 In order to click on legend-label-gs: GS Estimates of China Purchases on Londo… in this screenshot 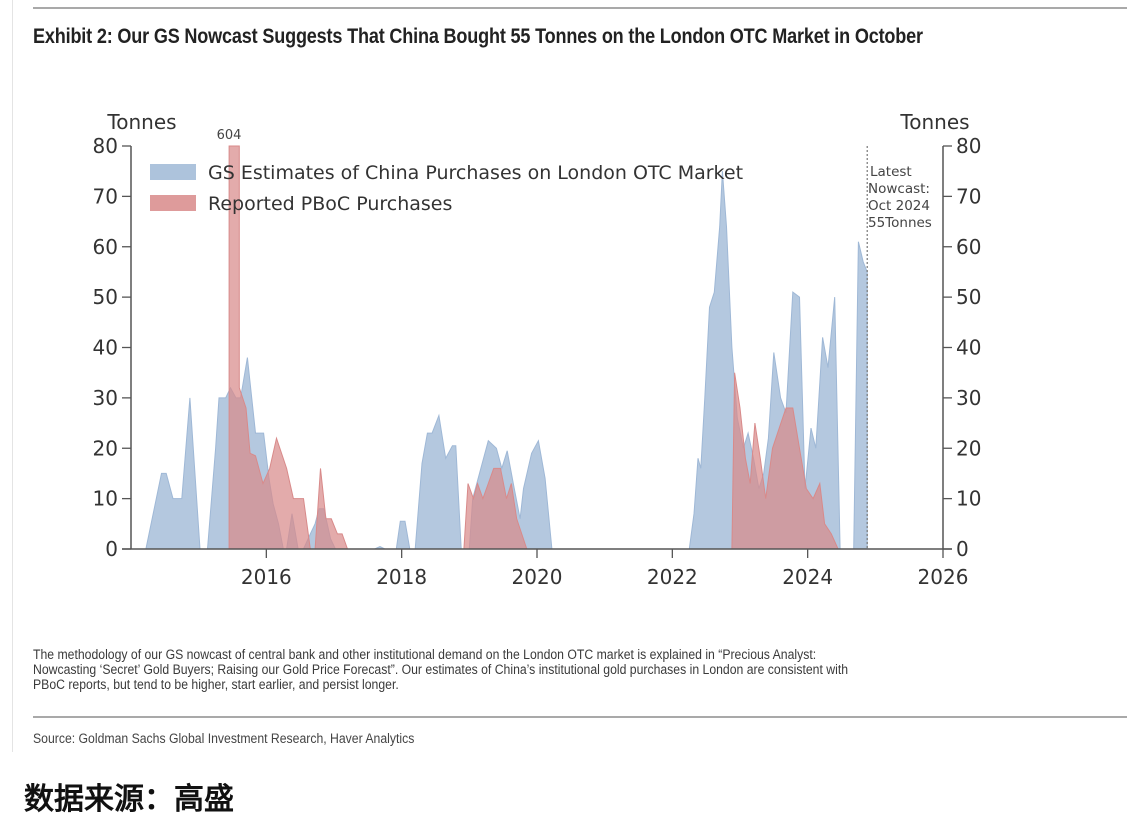, I will do `click(475, 173)`.